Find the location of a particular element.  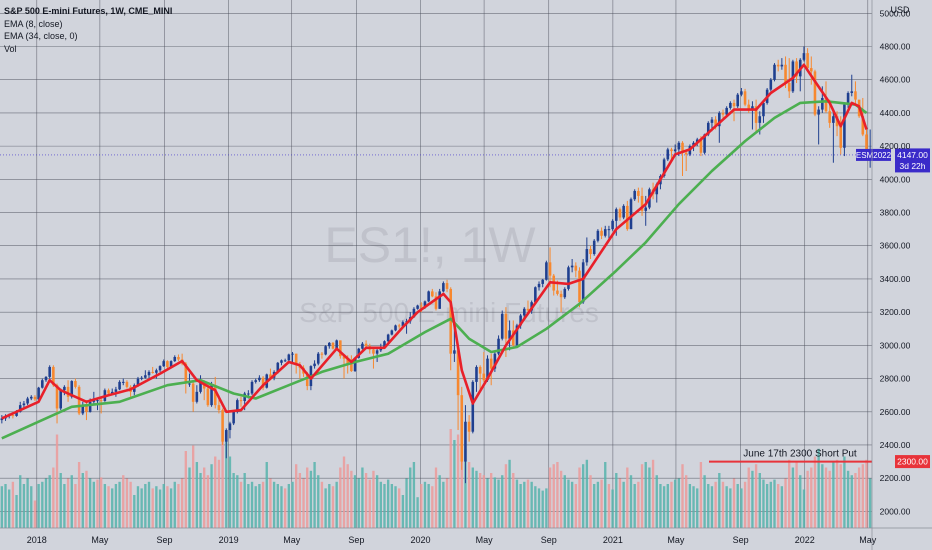

last-price-label: 4147.00 is located at coordinates (912, 155).